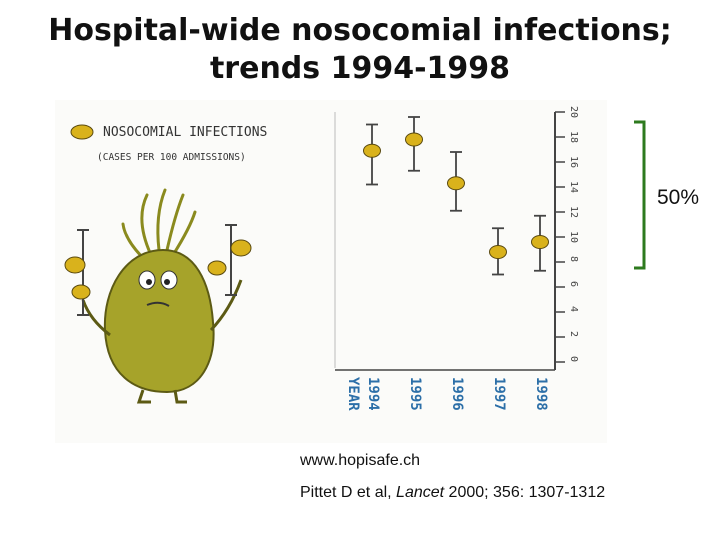 This screenshot has width=720, height=540. I want to click on y-tick-label: 0, so click(573, 359).